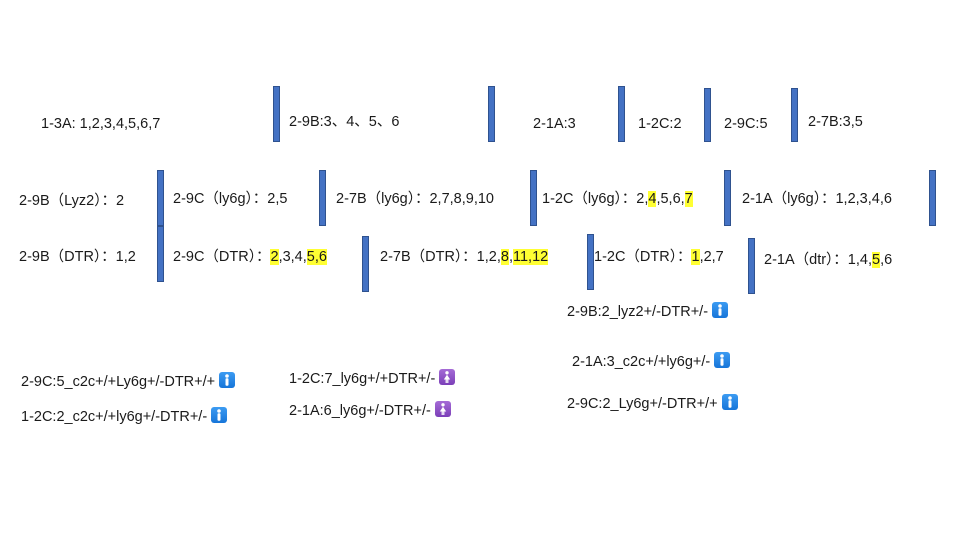 Image resolution: width=960 pixels, height=540 pixels. I want to click on row2-1-2c-ly6g: 1-2C（ly6g）：2,4,5,6,7, so click(617, 199).